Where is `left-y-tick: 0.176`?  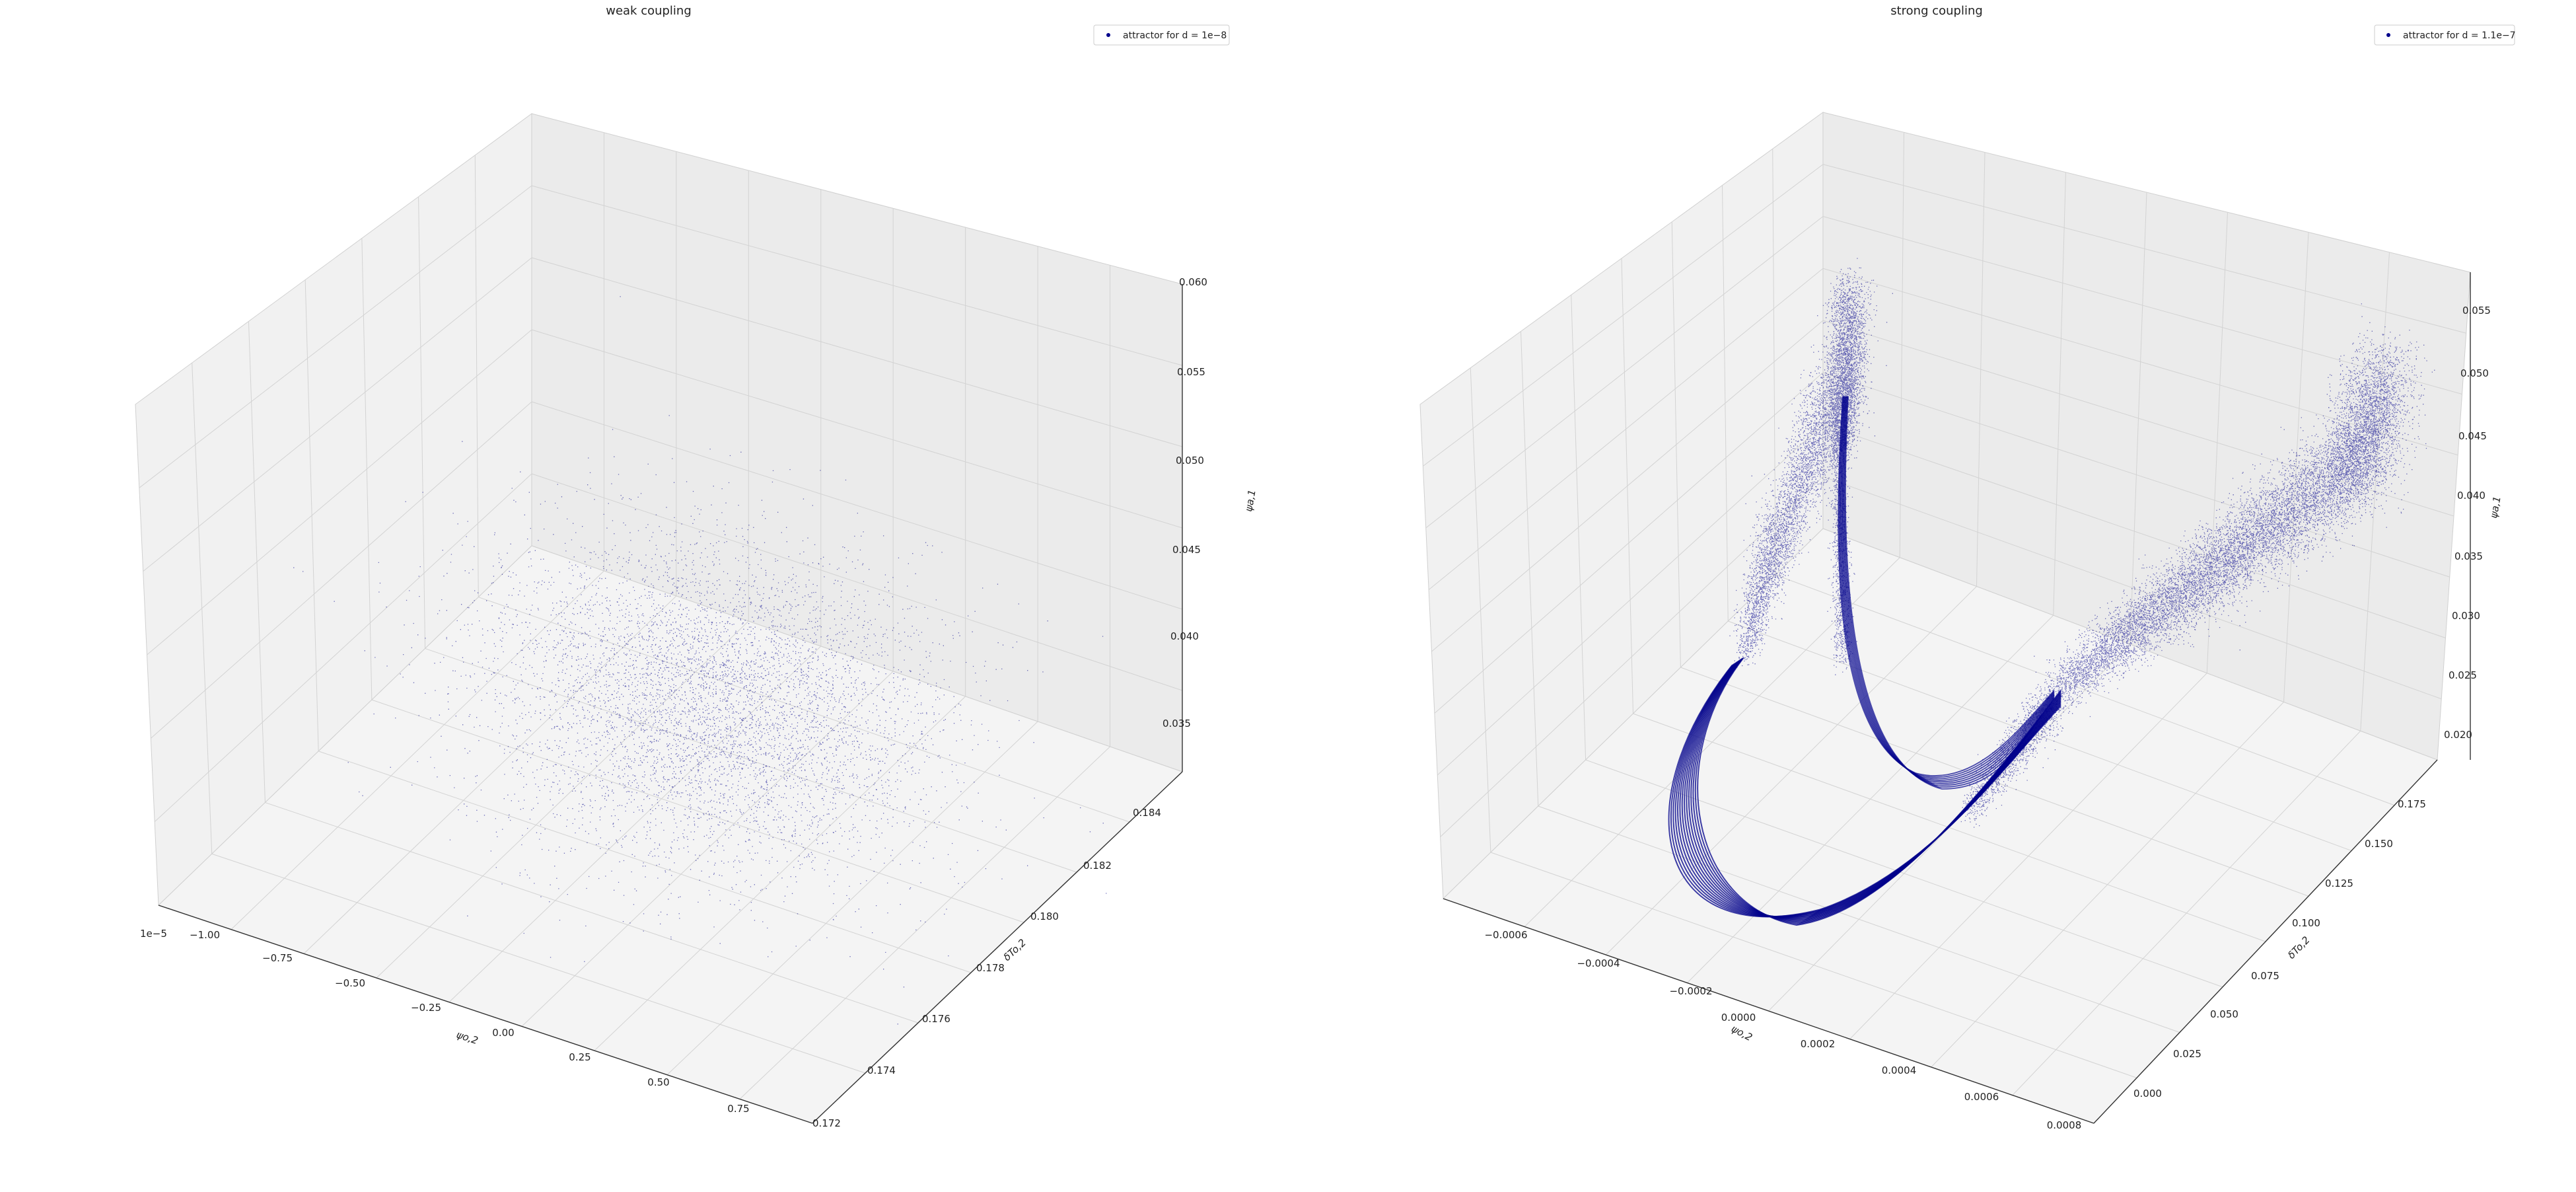 left-y-tick: 0.176 is located at coordinates (936, 1019).